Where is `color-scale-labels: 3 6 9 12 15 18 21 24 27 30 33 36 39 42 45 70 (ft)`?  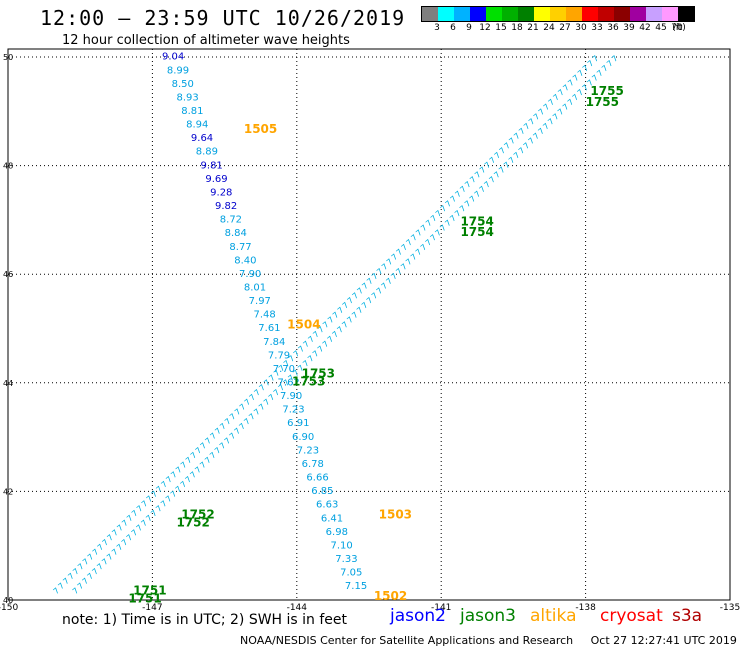
color-scale-labels: 3 6 9 12 15 18 21 24 27 30 33 36 39 42 45 70 (ft) is located at coordinates (558, 29).